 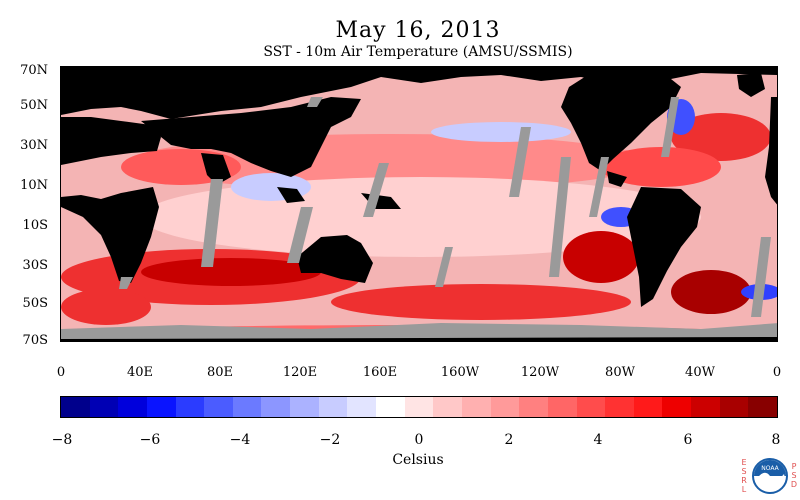 What do you see at coordinates (330, 440) in the screenshot?
I see `colorbar-tick-label: −2` at bounding box center [330, 440].